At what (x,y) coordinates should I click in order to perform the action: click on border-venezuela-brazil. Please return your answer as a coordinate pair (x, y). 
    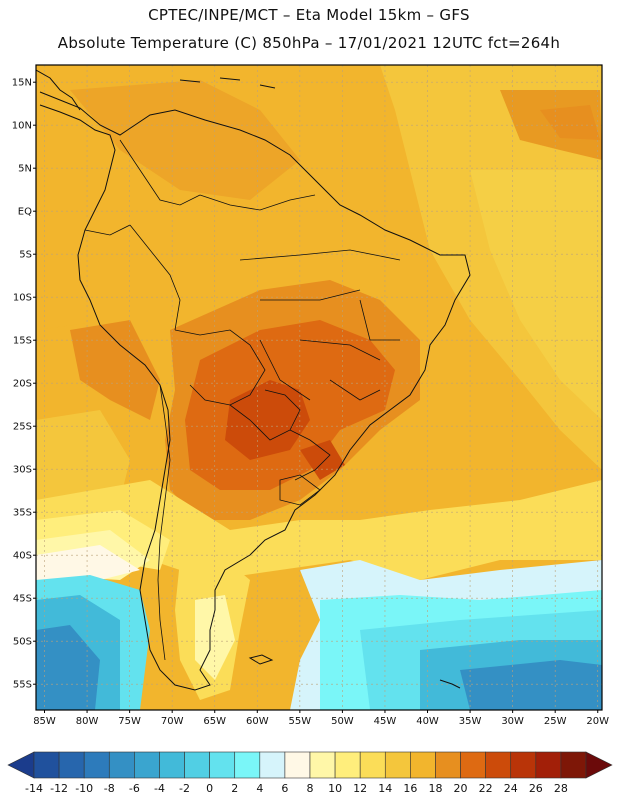
    Looking at the image, I should click on (257, 202).